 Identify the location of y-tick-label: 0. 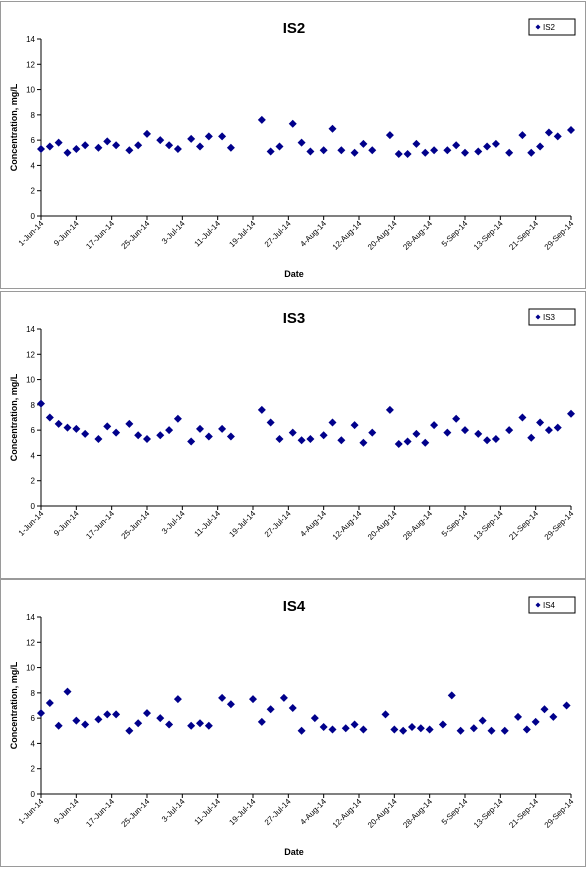
(33, 216).